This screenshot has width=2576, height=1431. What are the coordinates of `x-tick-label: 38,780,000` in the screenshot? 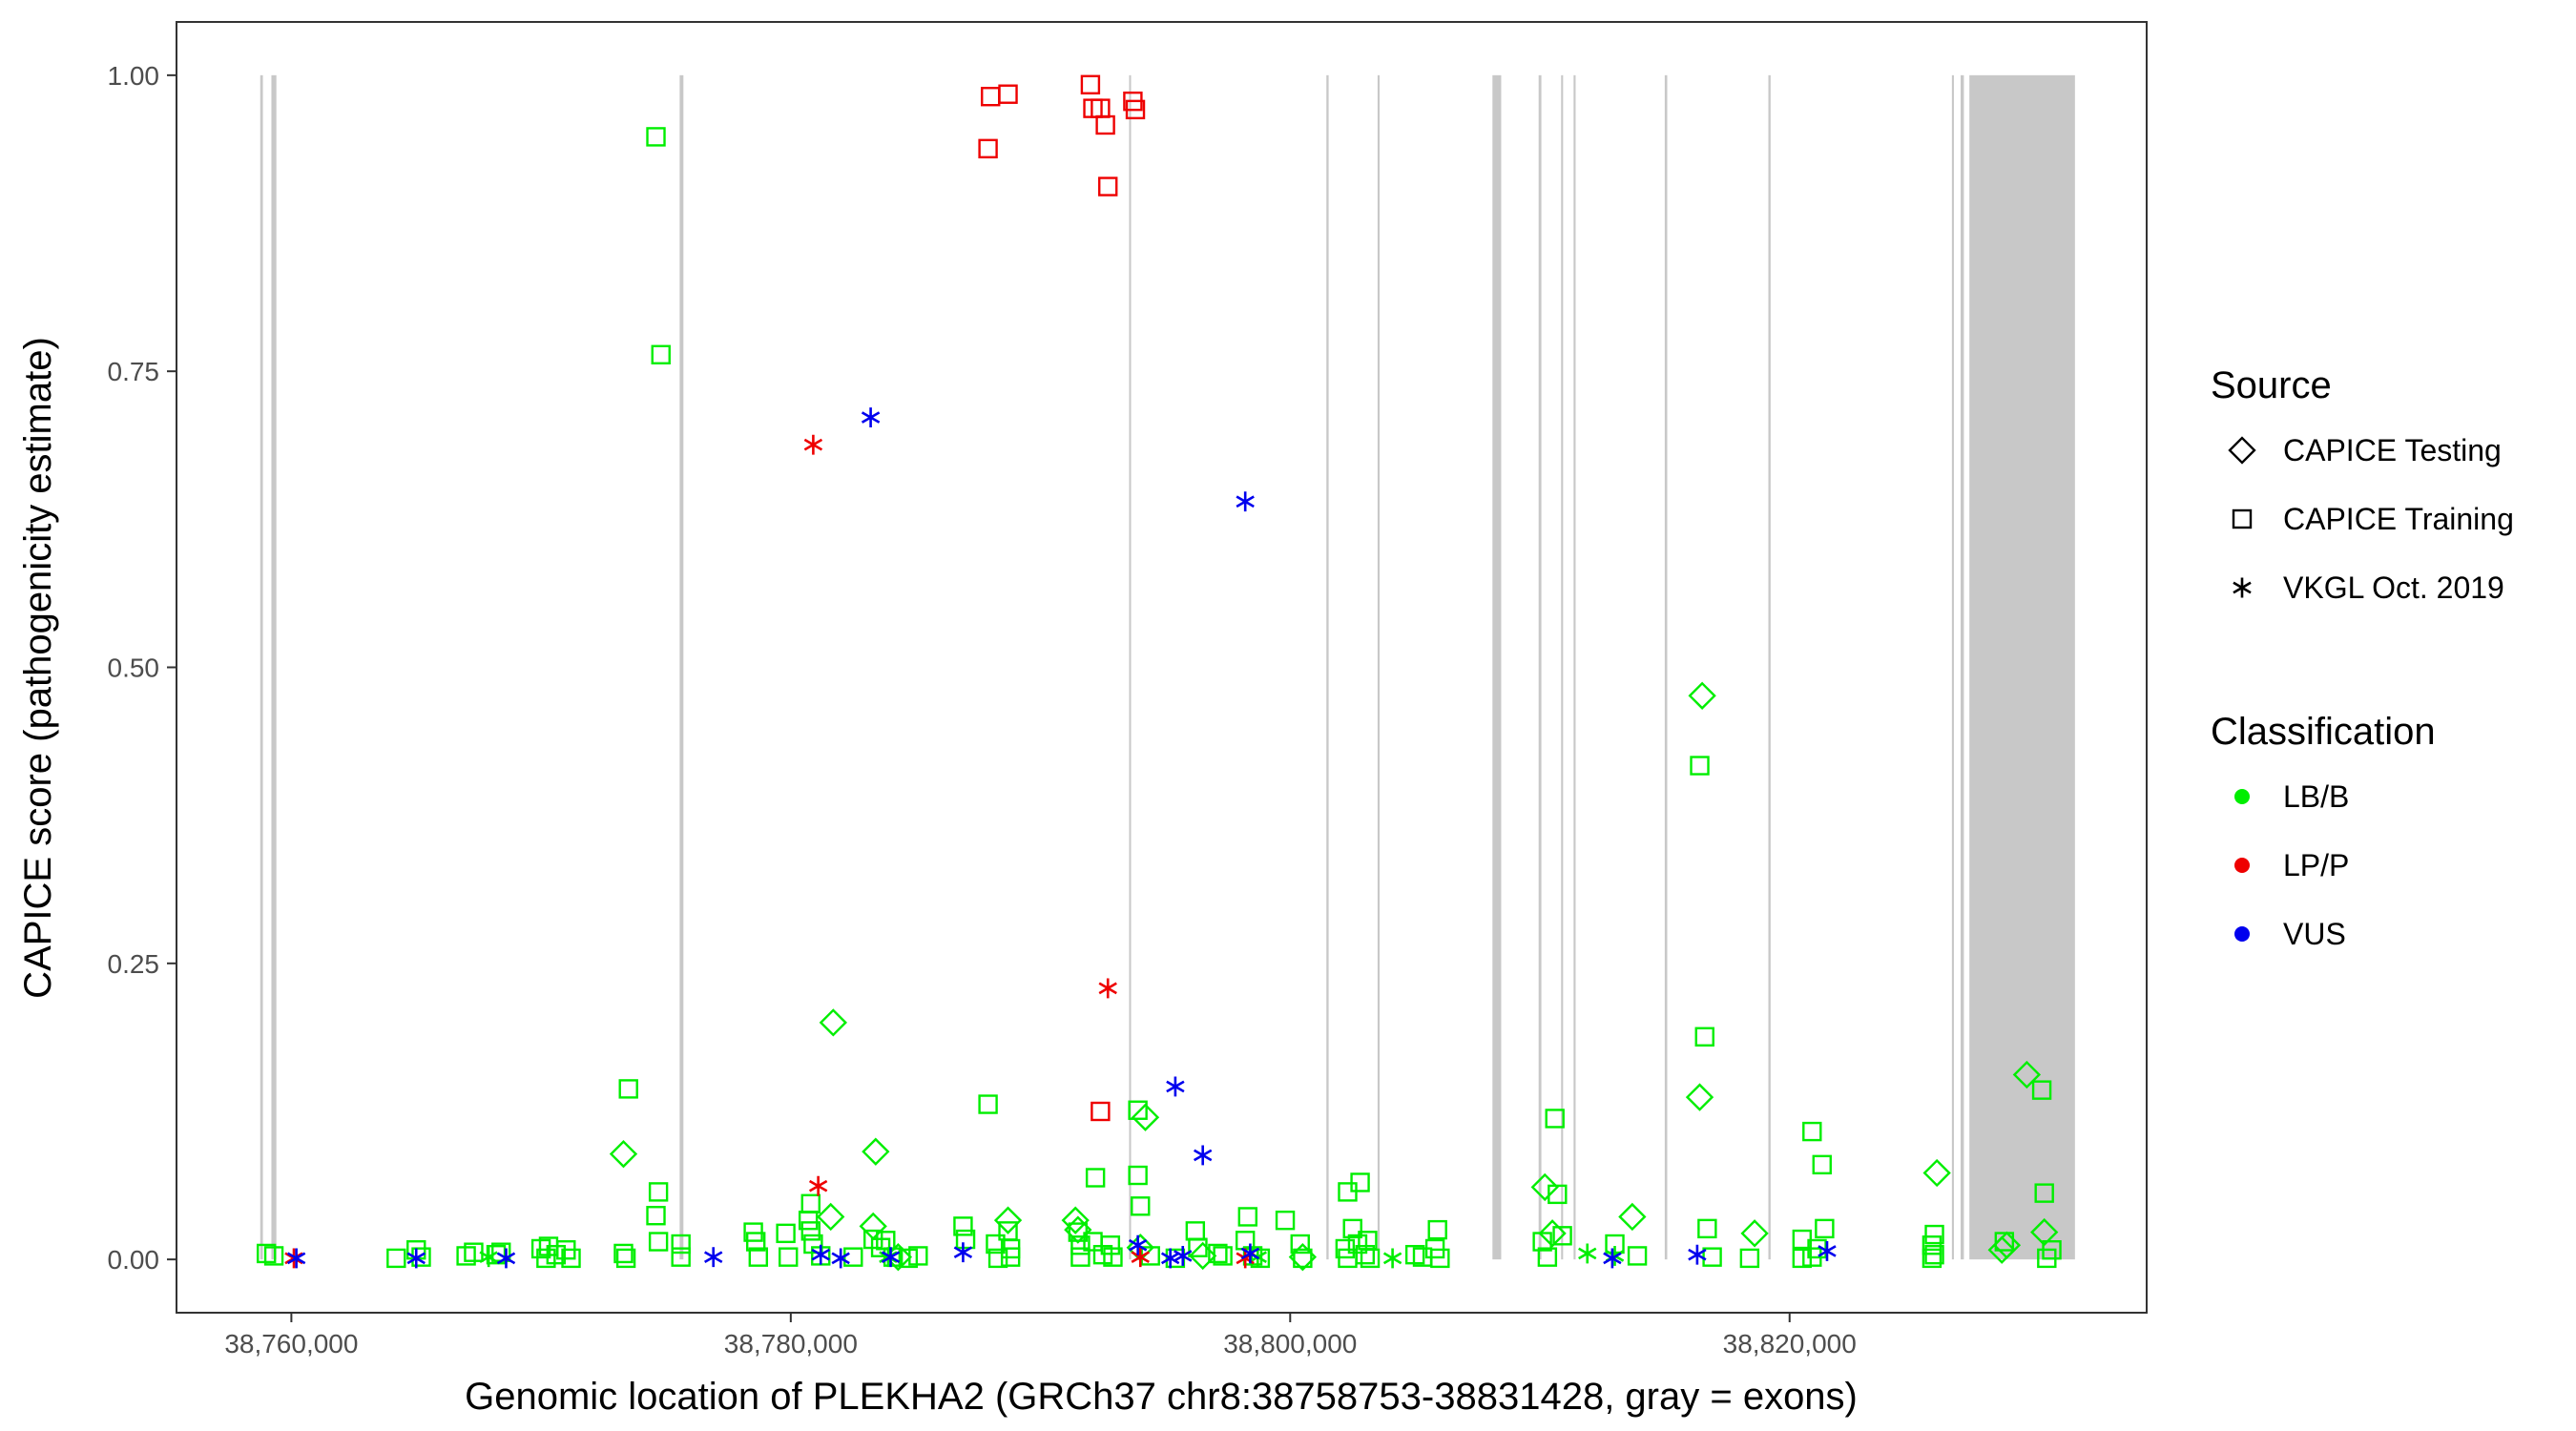 It's located at (791, 1343).